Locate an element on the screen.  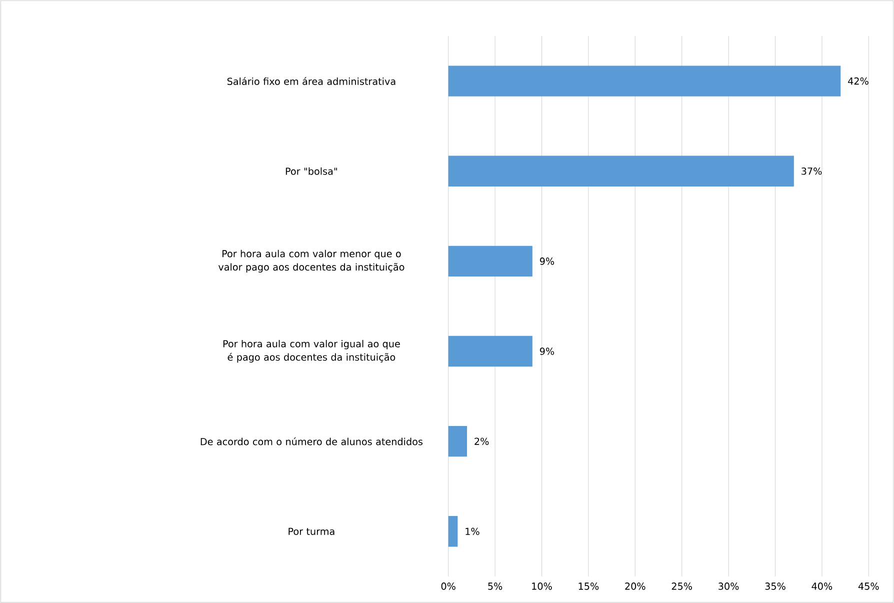
x-tick-label: 0% is located at coordinates (448, 586).